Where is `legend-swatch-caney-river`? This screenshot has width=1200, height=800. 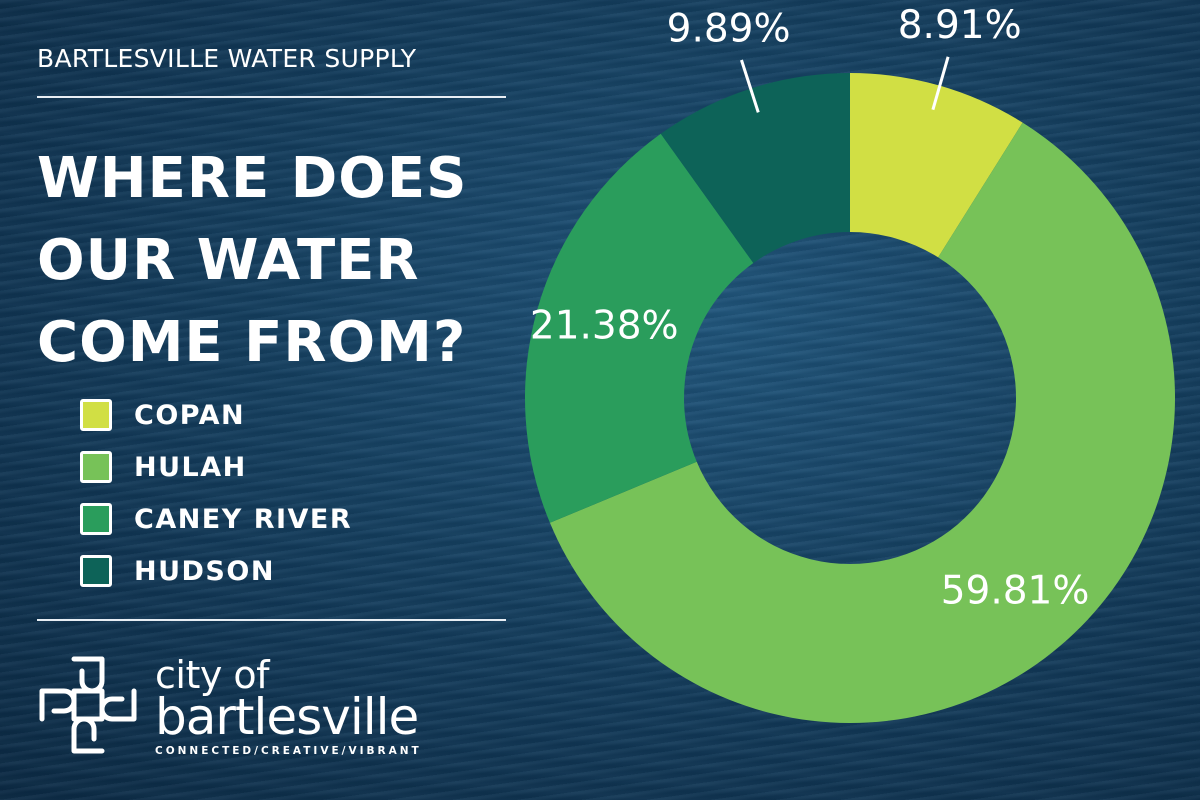 legend-swatch-caney-river is located at coordinates (96, 519).